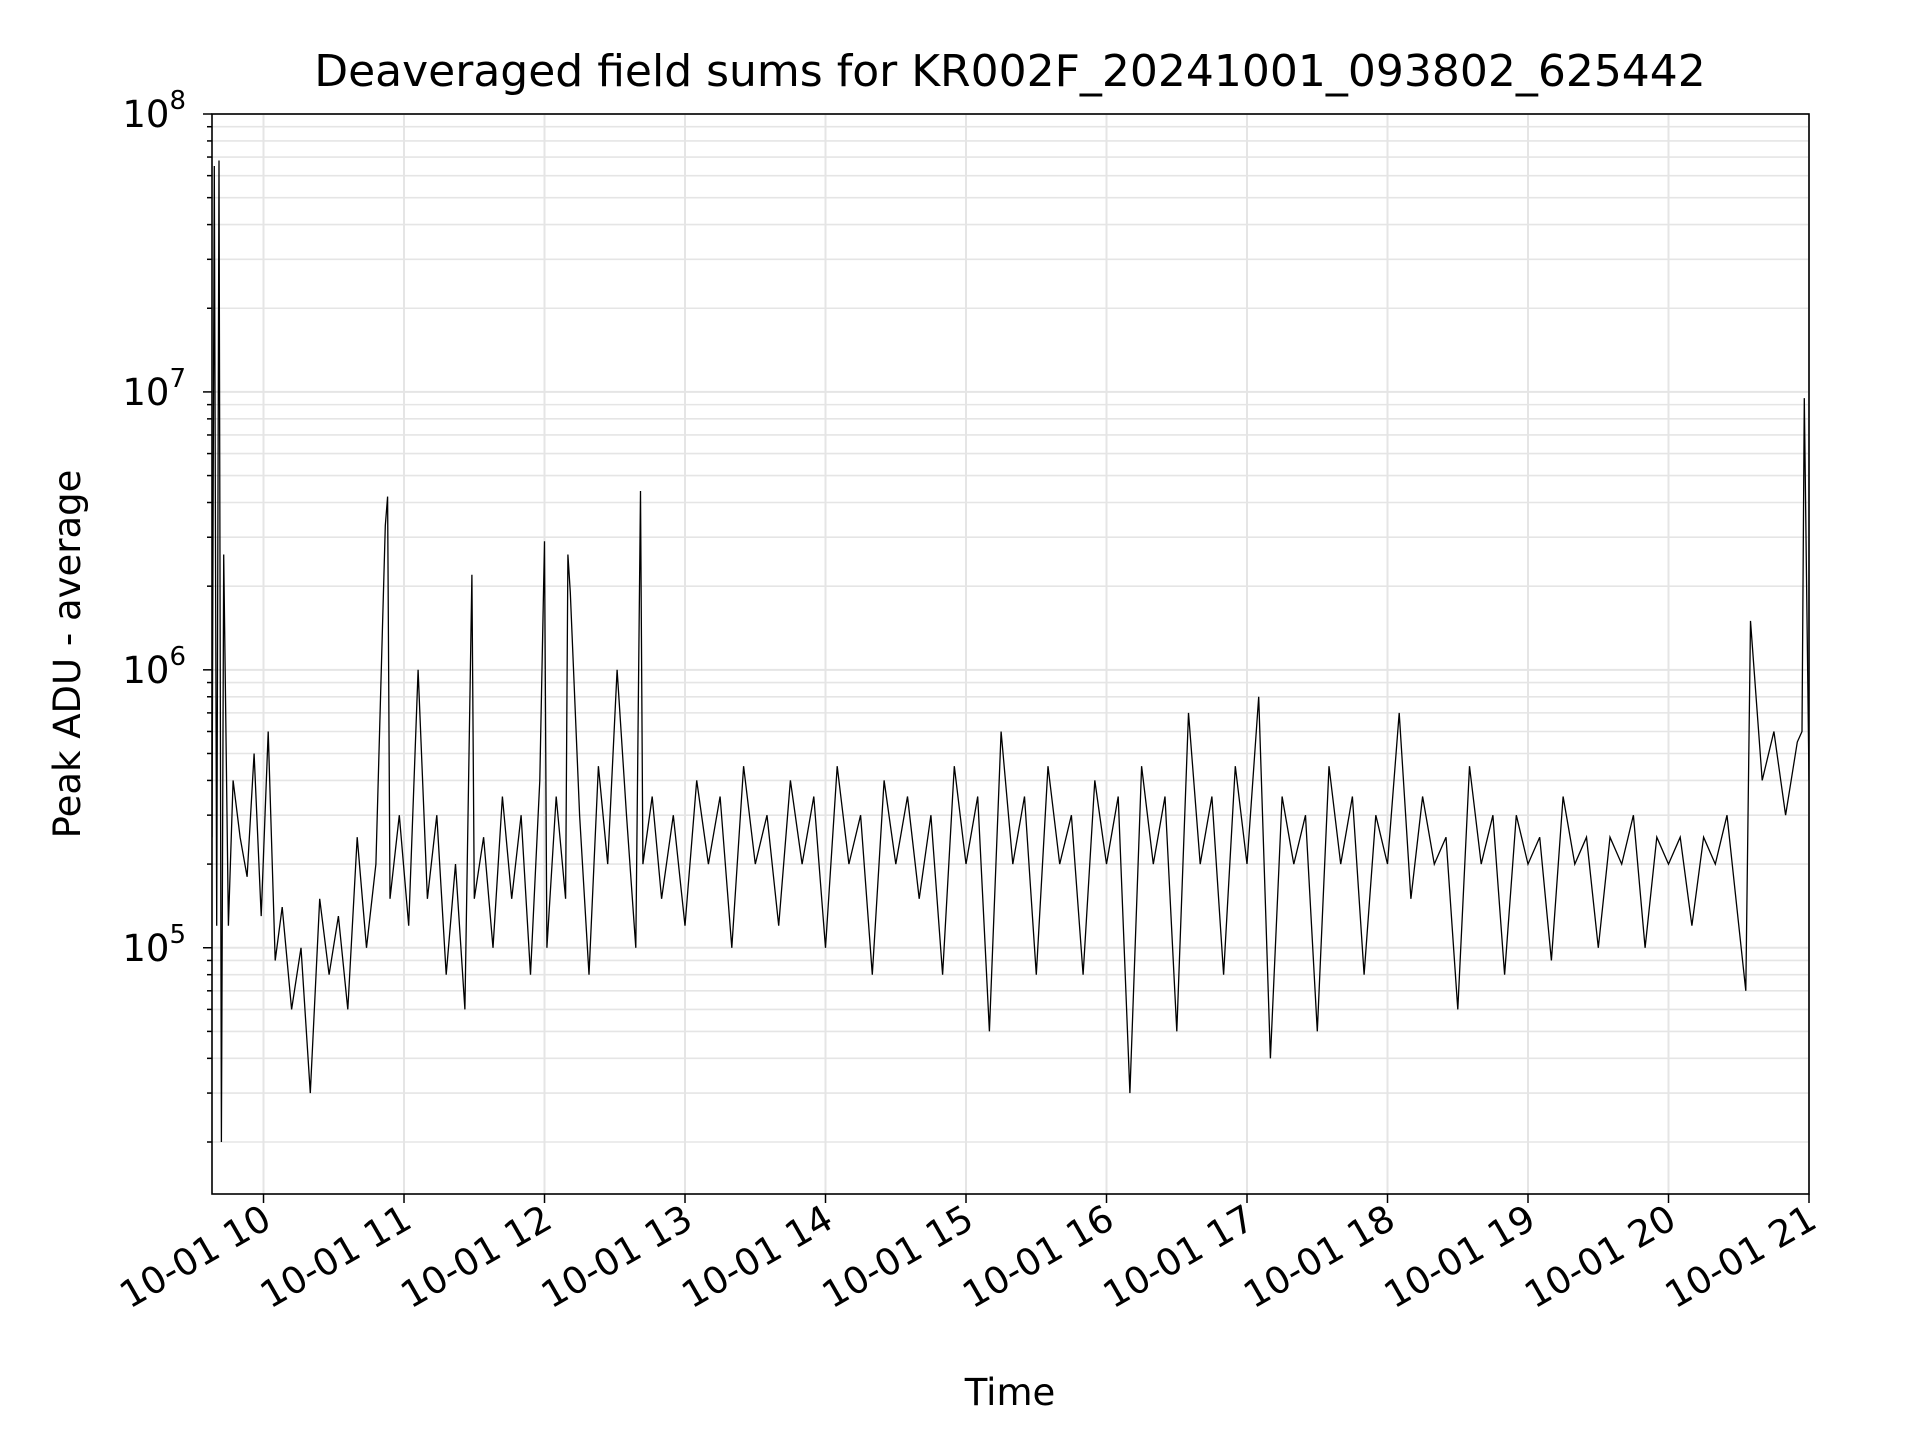 This screenshot has width=1920, height=1440. What do you see at coordinates (177, 379) in the screenshot?
I see `y-tick-exponent: 7` at bounding box center [177, 379].